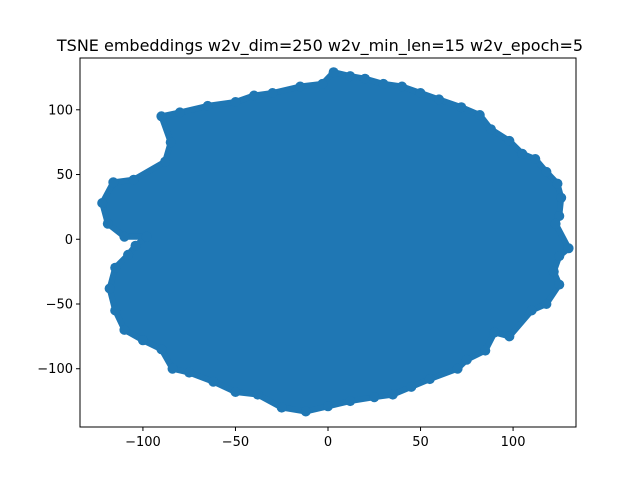 This screenshot has height=480, width=640. Describe the element at coordinates (328, 442) in the screenshot. I see `x-tick-label: 0` at that location.